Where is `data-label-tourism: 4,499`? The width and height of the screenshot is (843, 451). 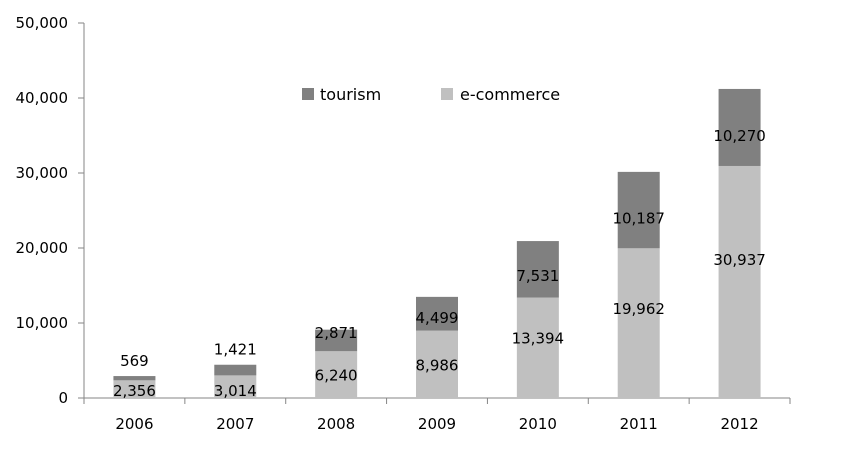
data-label-tourism: 4,499 is located at coordinates (437, 318).